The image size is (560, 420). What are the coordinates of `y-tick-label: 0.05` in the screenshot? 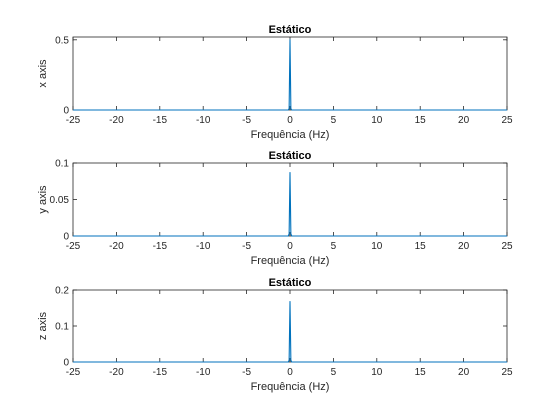 It's located at (60, 200).